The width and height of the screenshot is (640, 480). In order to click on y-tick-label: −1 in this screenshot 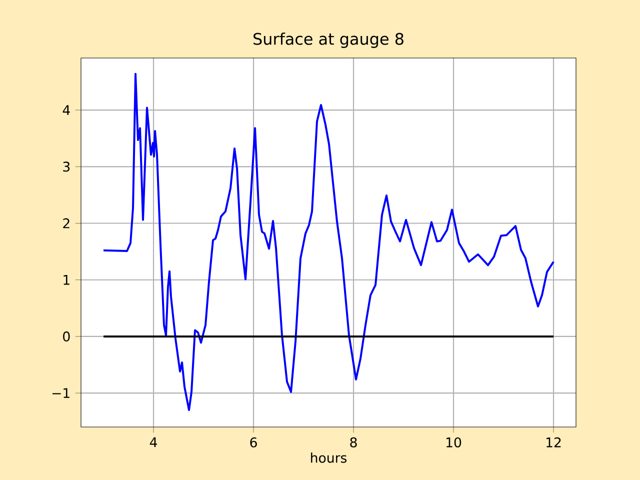, I will do `click(61, 393)`.